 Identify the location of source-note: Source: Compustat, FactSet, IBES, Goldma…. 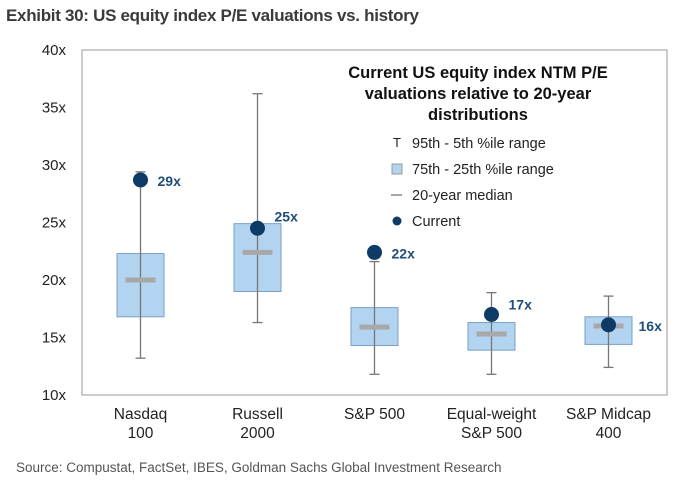
(259, 467).